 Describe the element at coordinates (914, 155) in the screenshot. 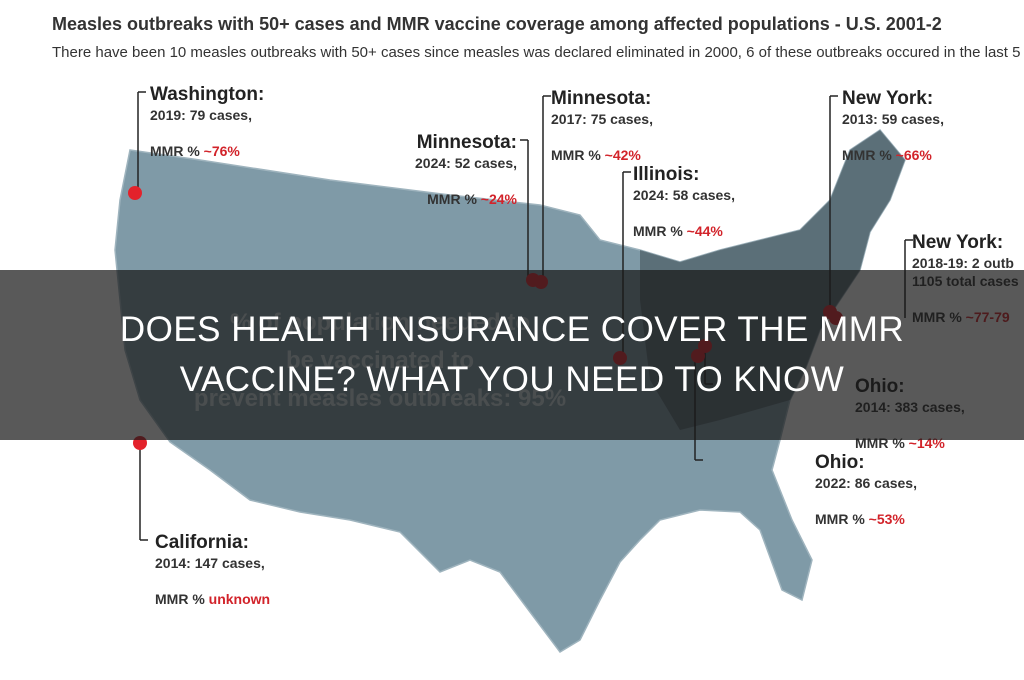

I see `mmr-value: ~66%` at that location.